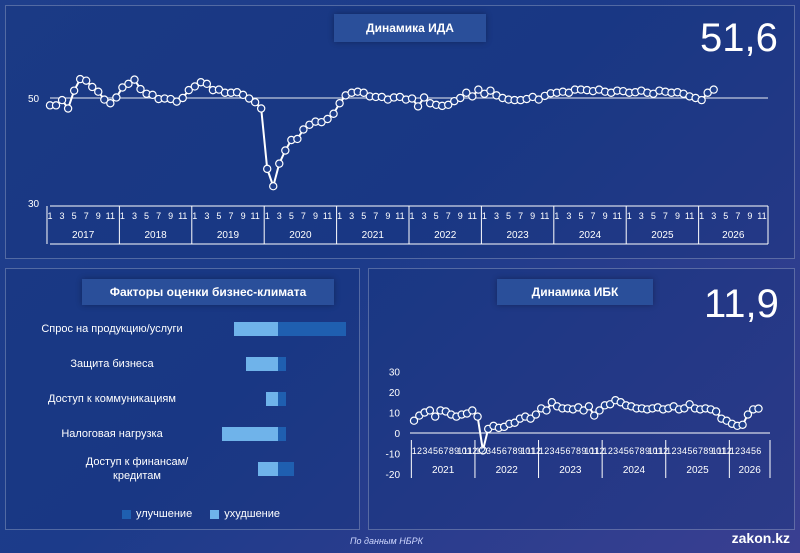  I want to click on ibk-ytick-label: 20, so click(395, 393).